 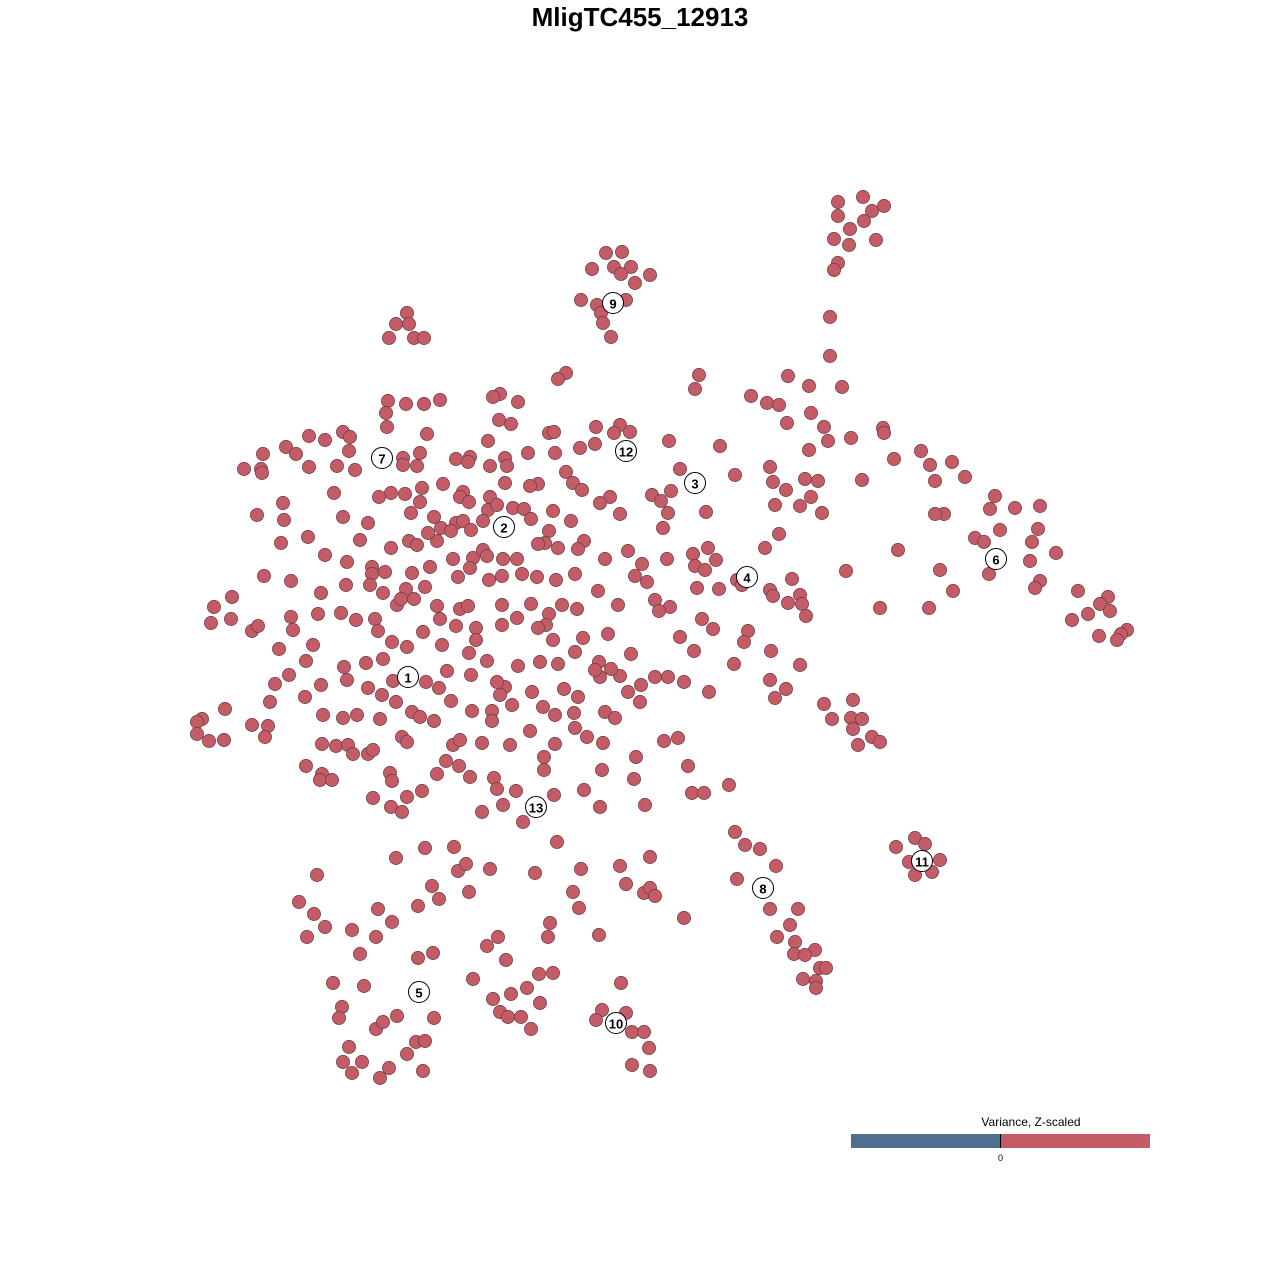 I want to click on cluster-label-text: 13, so click(x=536, y=808).